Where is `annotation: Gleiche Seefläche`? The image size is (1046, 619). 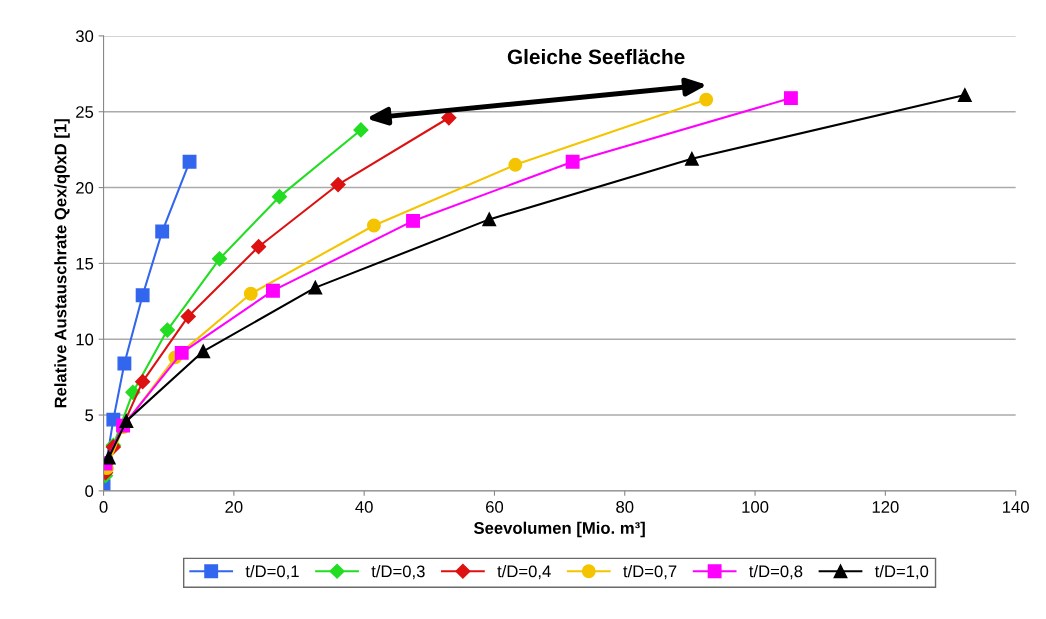 annotation: Gleiche Seefläche is located at coordinates (596, 56).